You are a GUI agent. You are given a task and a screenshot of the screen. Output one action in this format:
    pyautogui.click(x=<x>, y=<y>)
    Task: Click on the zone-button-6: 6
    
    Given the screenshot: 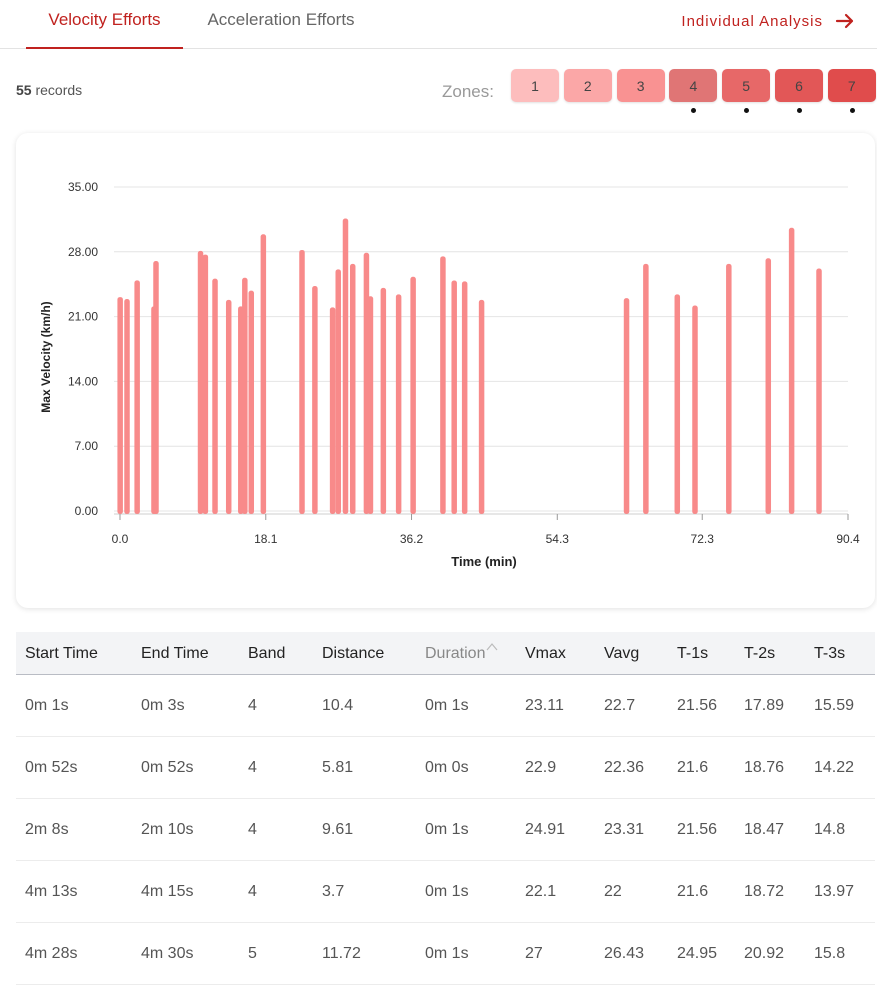 What is the action you would take?
    pyautogui.click(x=799, y=85)
    